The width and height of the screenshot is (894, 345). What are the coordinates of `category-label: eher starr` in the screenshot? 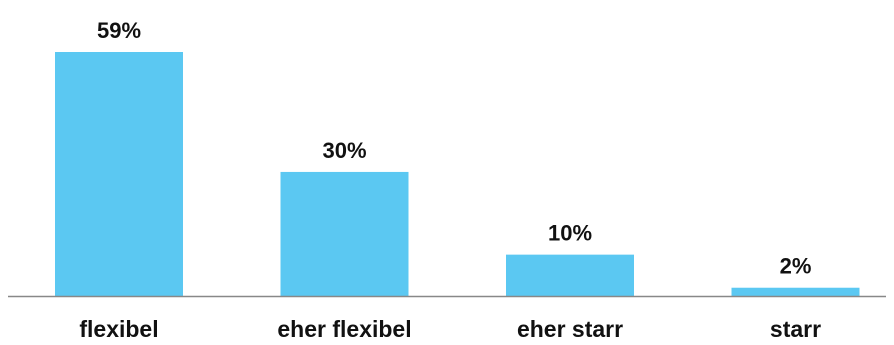 It's located at (570, 329).